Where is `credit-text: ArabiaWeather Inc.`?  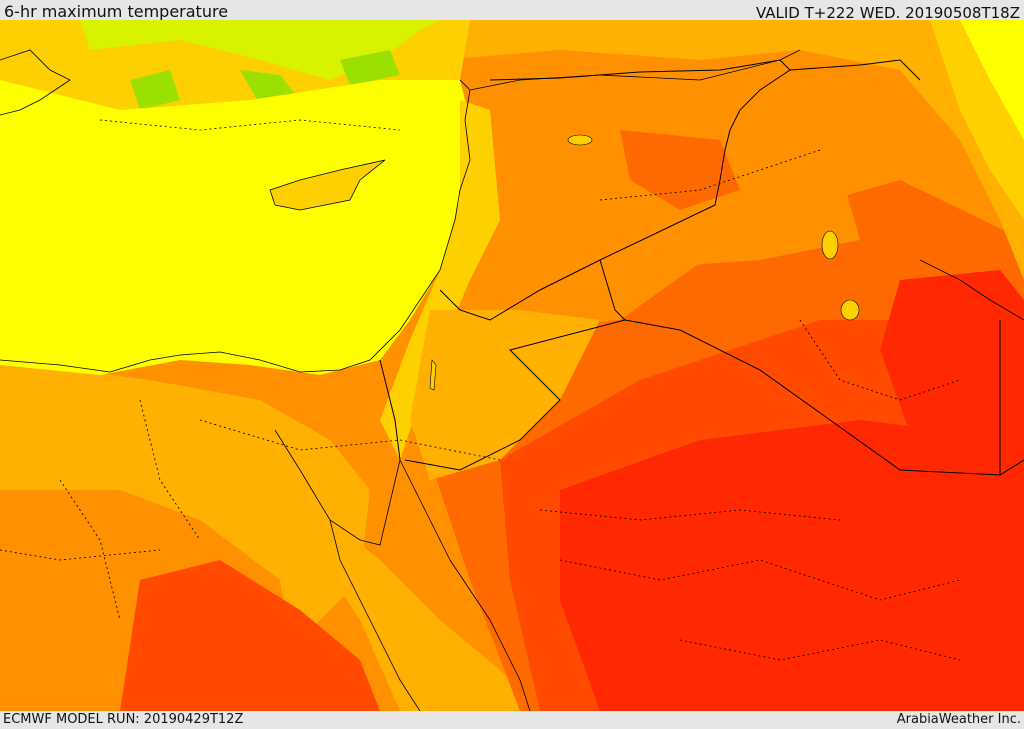 credit-text: ArabiaWeather Inc. is located at coordinates (958, 719).